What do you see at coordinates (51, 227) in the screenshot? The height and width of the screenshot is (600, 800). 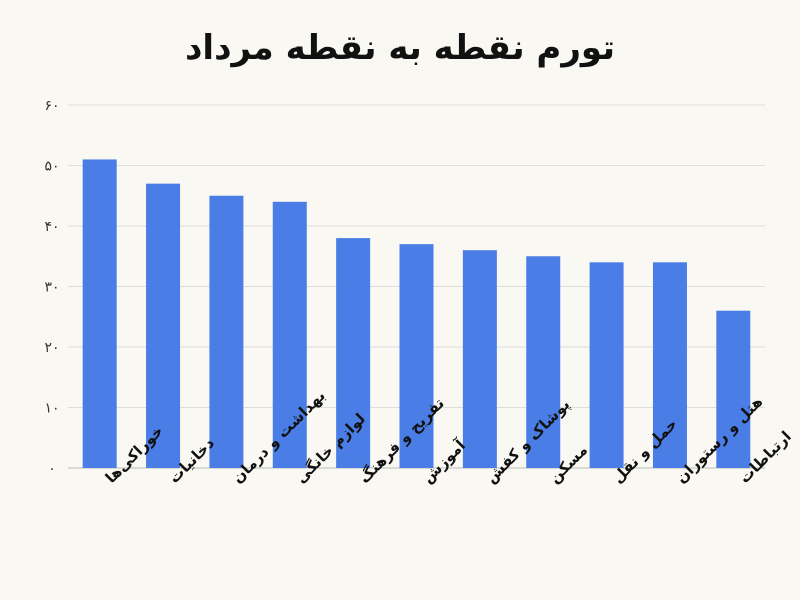 I see `y-tick-label: ۴۰` at bounding box center [51, 227].